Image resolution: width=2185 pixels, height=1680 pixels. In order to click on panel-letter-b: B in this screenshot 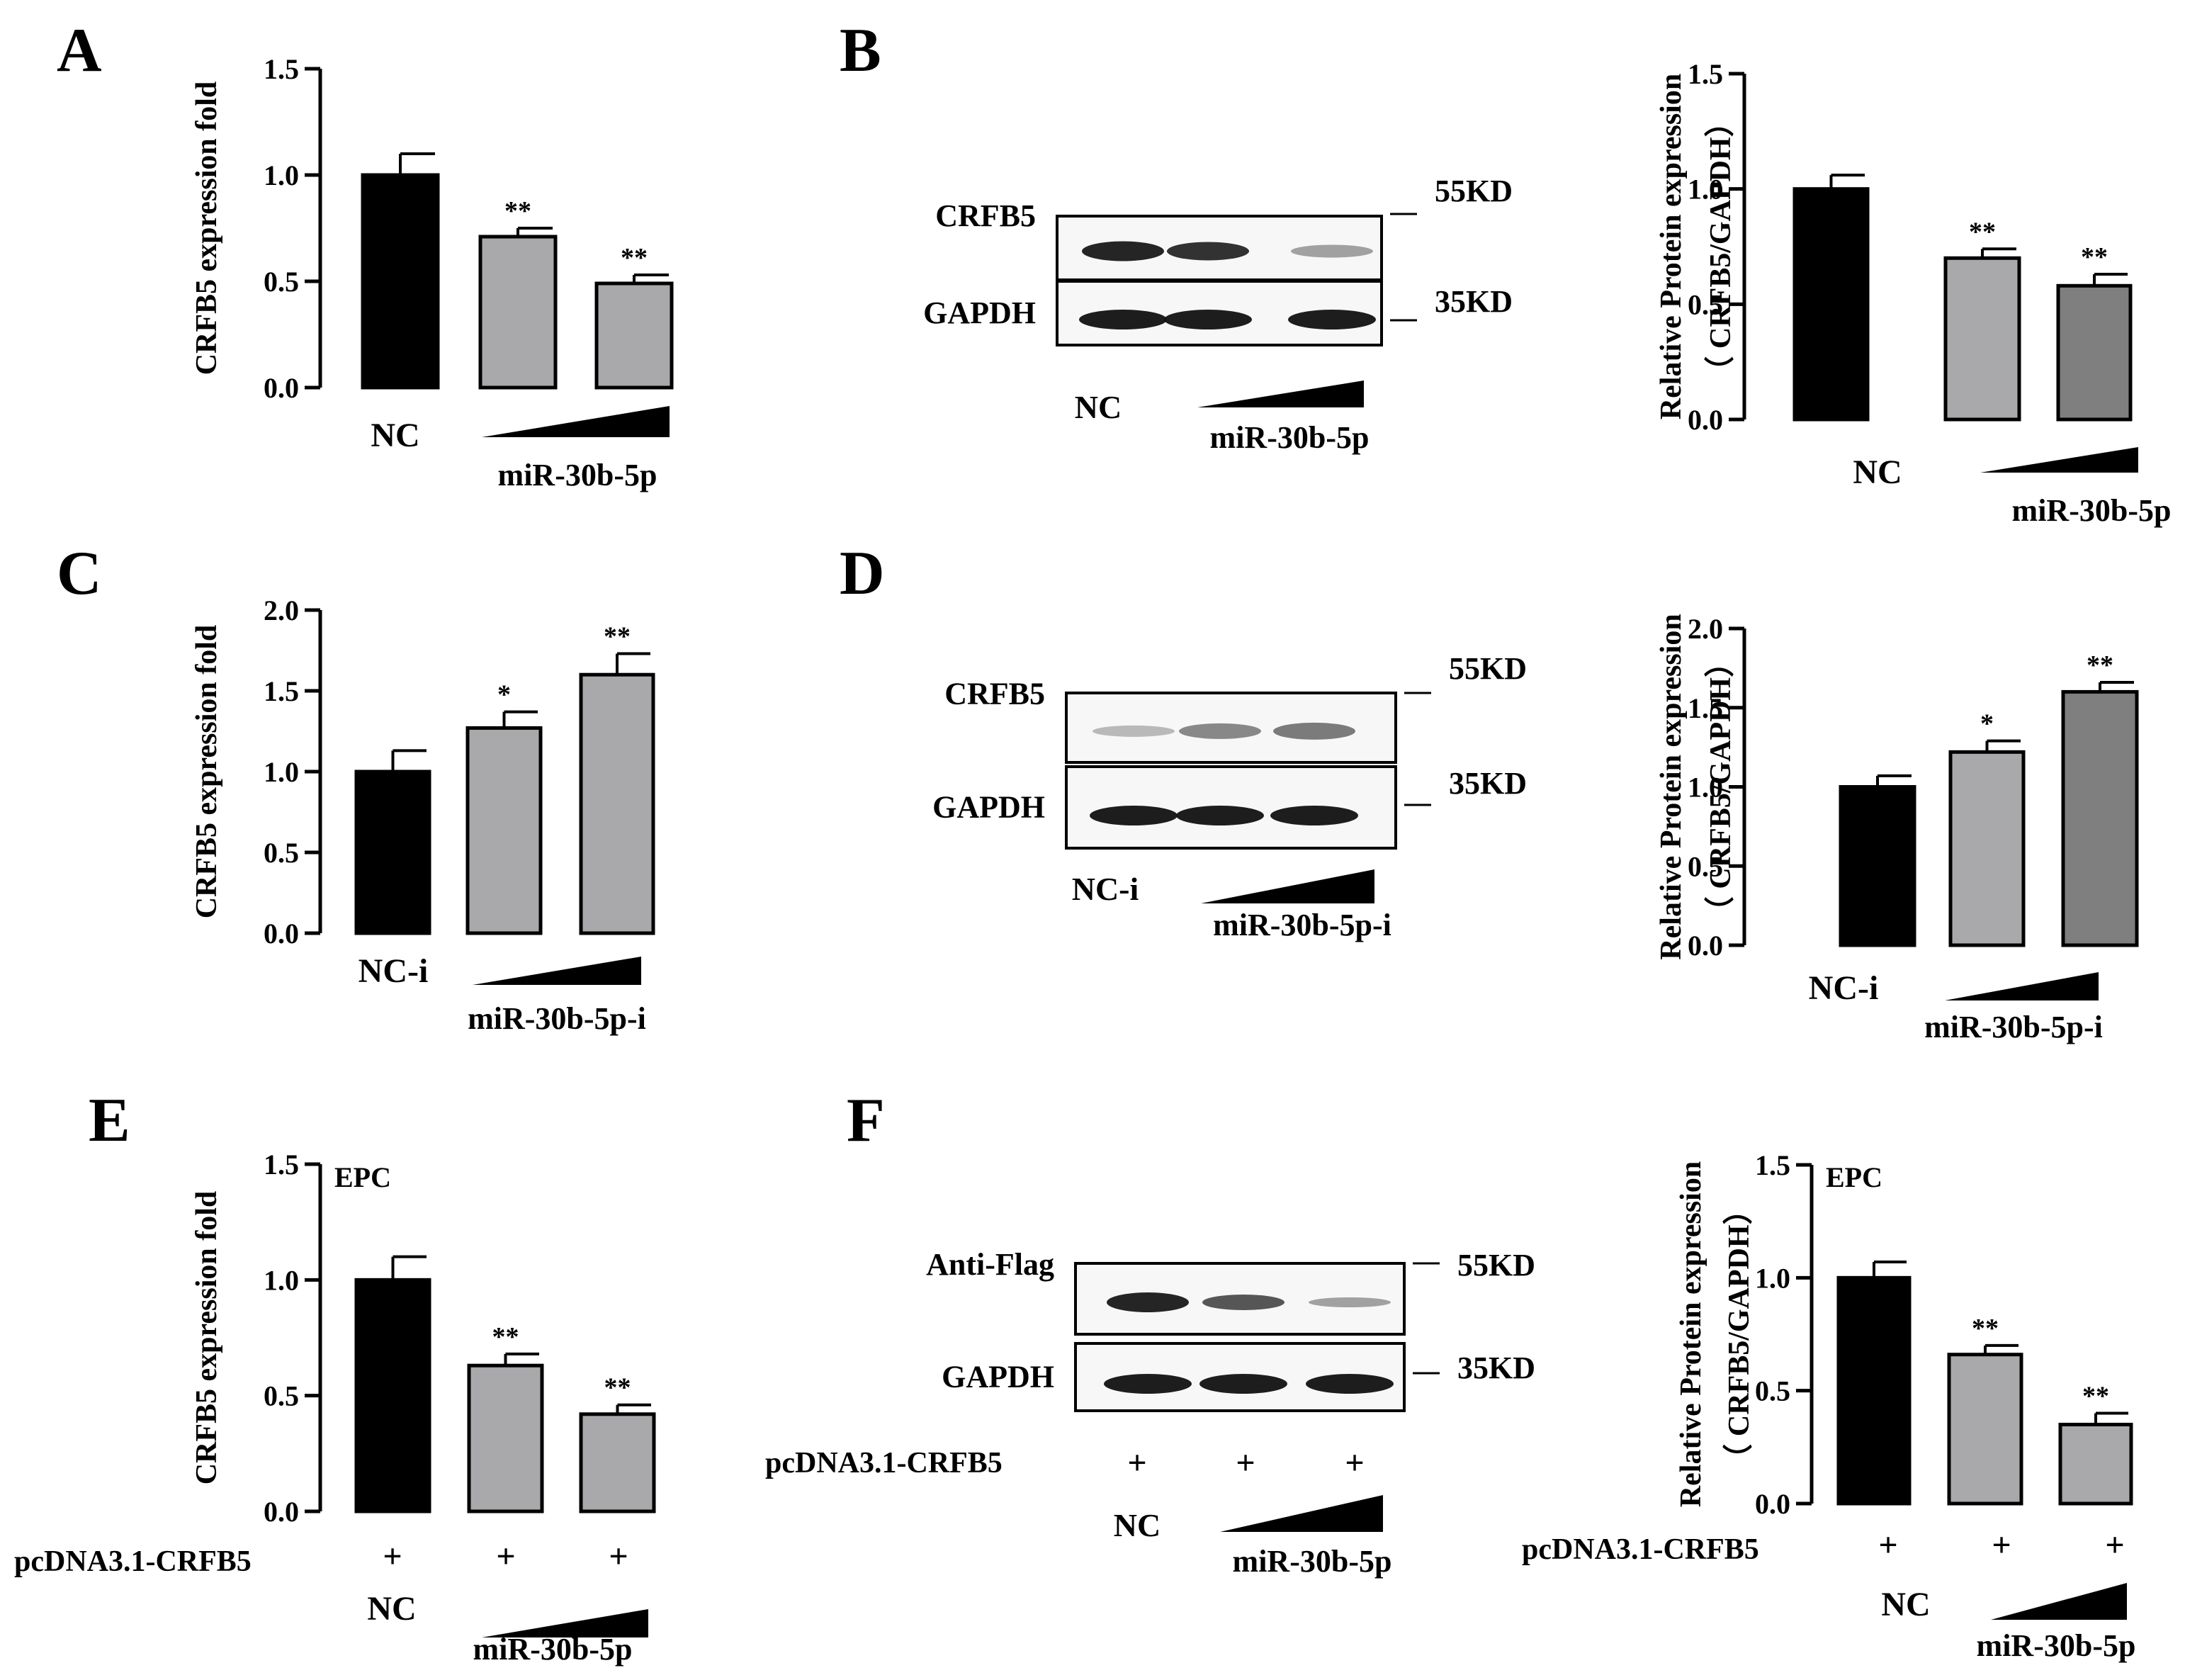, I will do `click(861, 51)`.